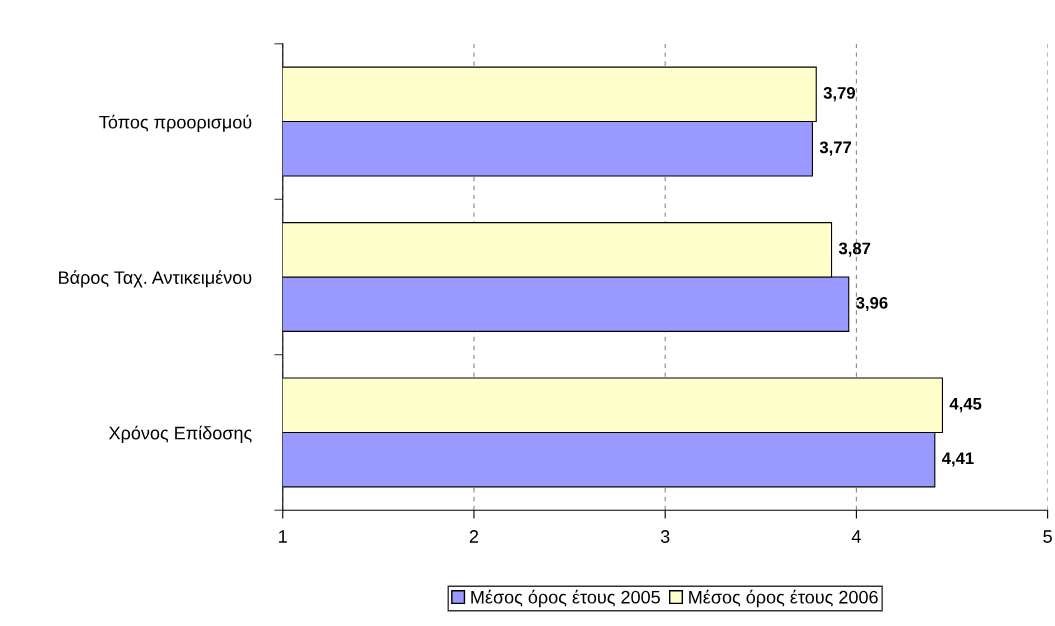 Image resolution: width=1055 pixels, height=626 pixels. I want to click on x-tick-label: 1, so click(283, 536).